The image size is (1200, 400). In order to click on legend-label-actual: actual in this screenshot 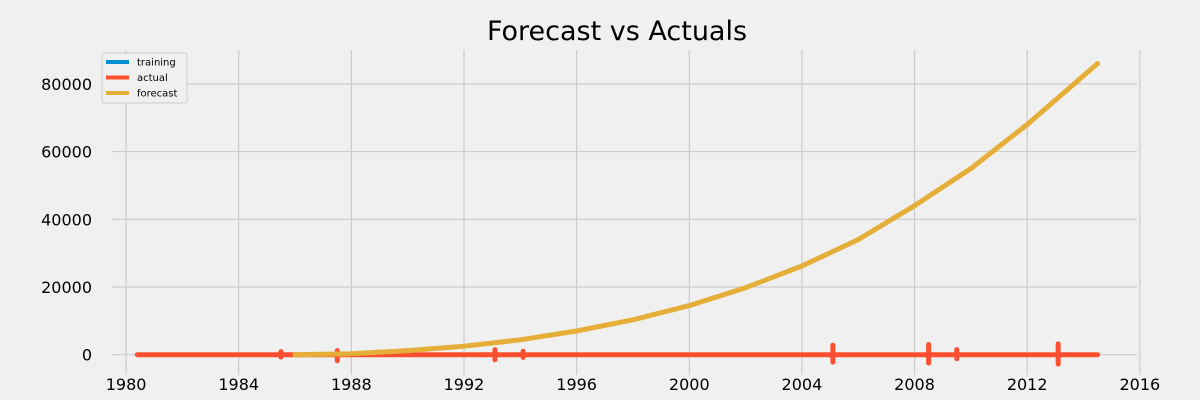, I will do `click(152, 78)`.